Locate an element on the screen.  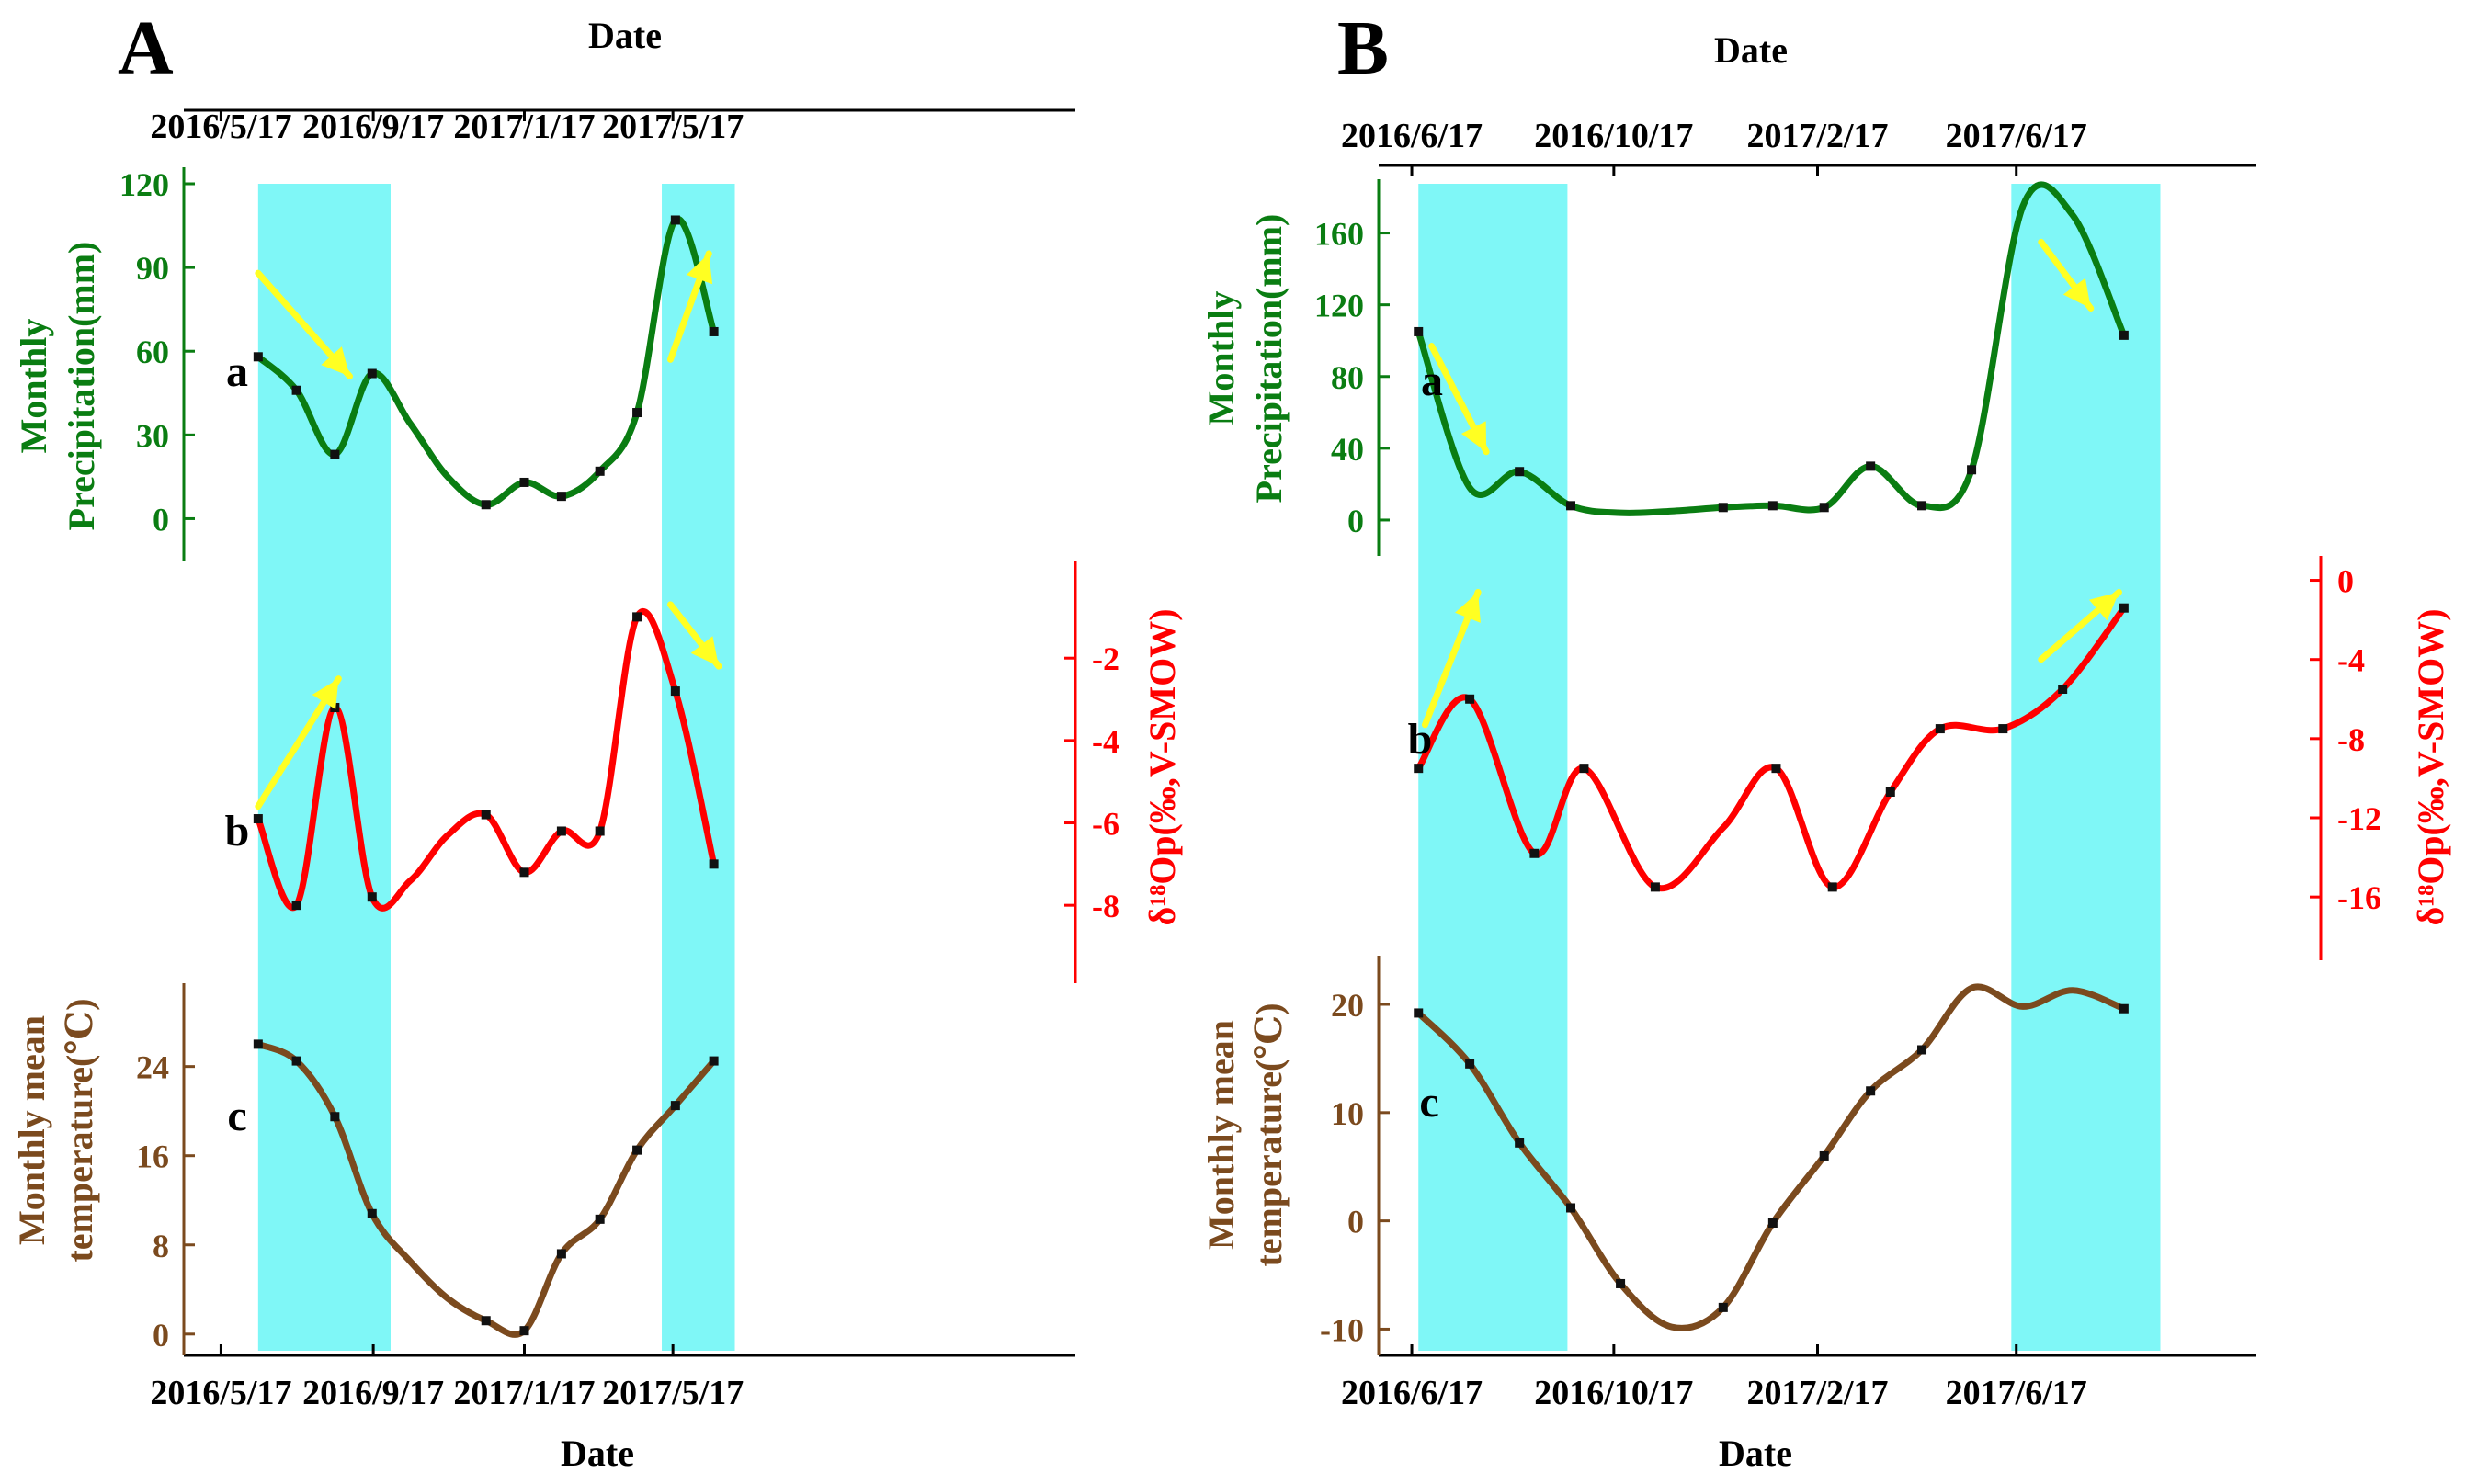
panel-b-d18o-ylabel: δ¹⁸Op(‰,V-SMOW) is located at coordinates (2430, 766).